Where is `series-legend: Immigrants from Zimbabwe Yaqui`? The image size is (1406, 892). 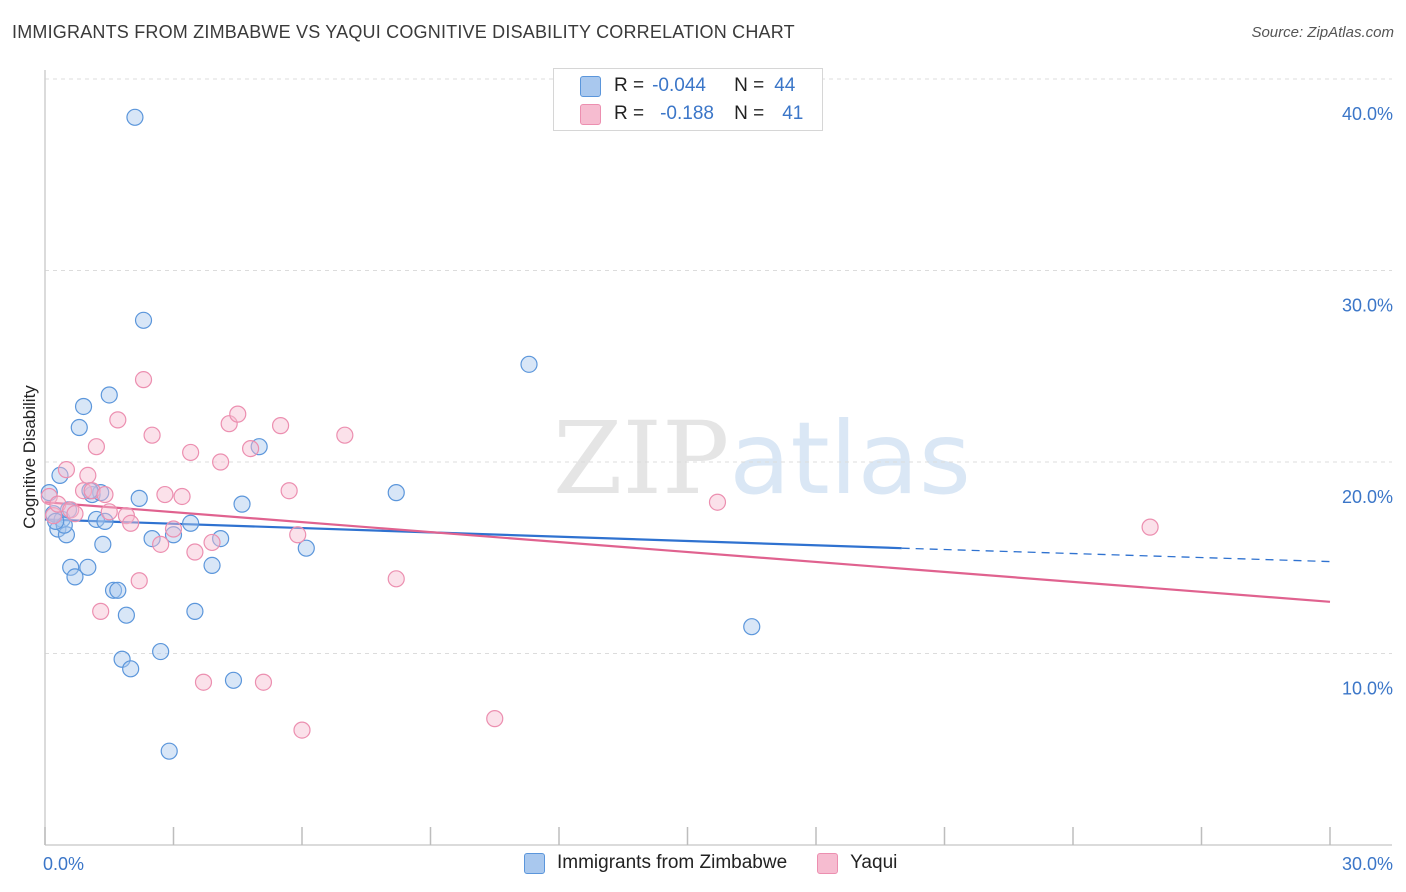
series-legend: Immigrants from Zimbabwe Yaqui is located at coordinates (725, 863).